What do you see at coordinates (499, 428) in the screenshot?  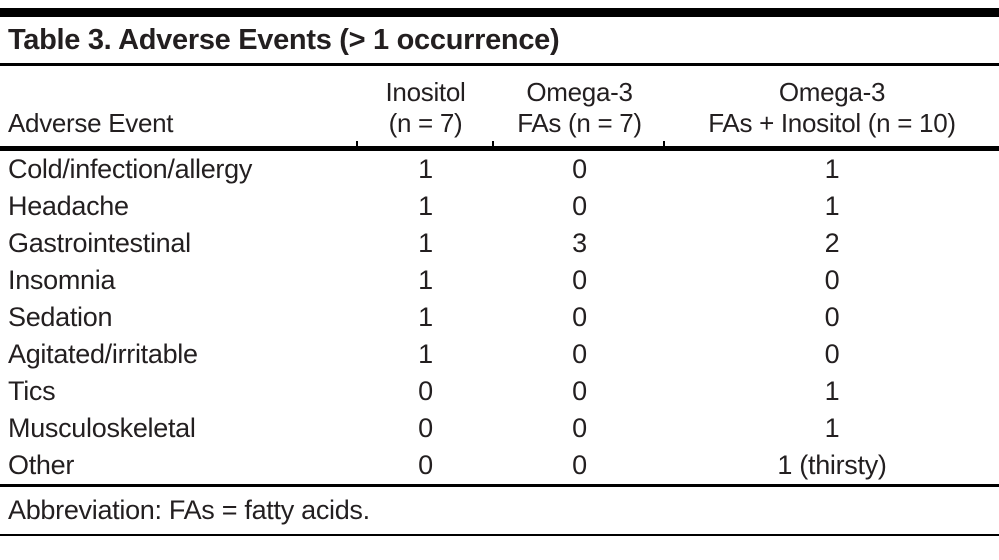 I see `table-row: Musculoskeletal 0 0 1` at bounding box center [499, 428].